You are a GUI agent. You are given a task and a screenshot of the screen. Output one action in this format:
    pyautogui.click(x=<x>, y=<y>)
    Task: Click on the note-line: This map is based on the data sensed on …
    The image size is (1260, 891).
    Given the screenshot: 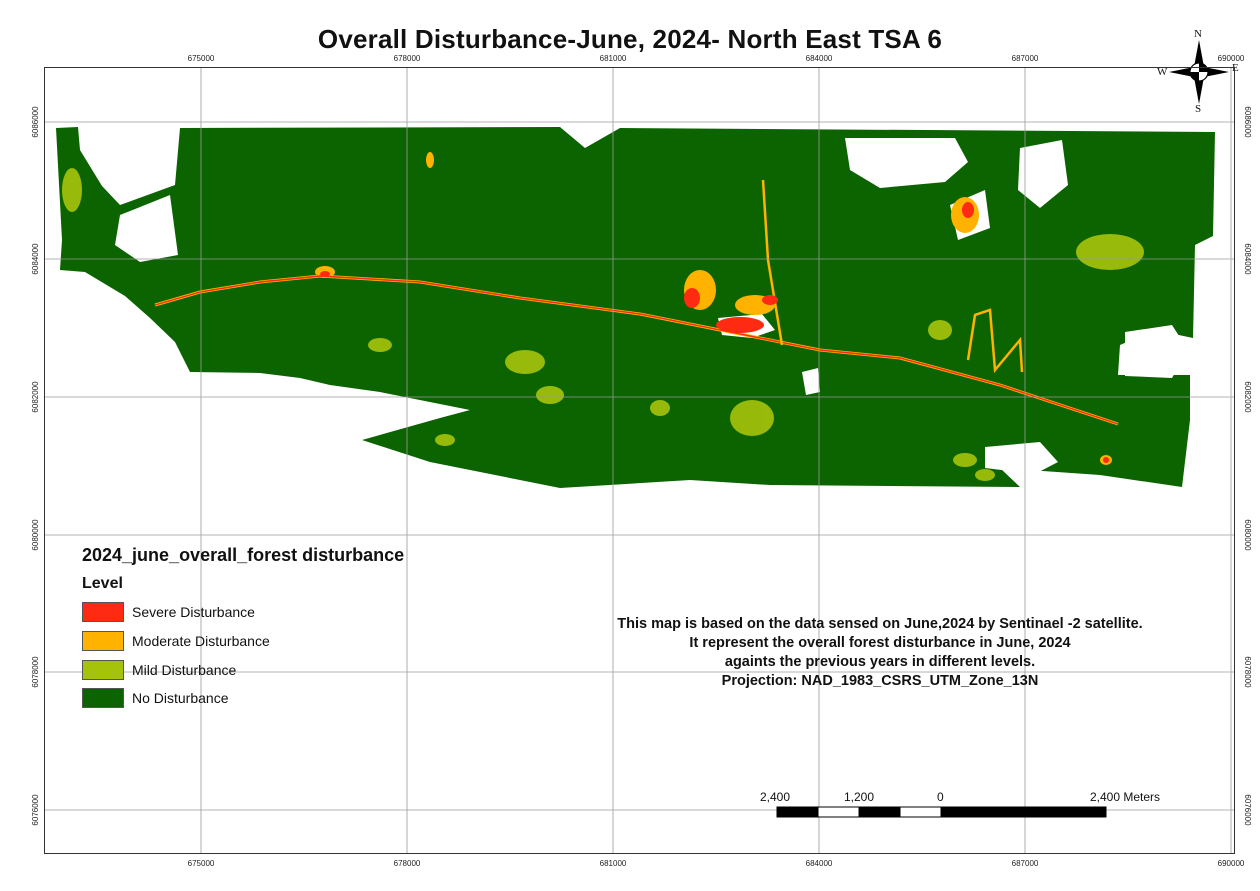 What is the action you would take?
    pyautogui.click(x=880, y=624)
    